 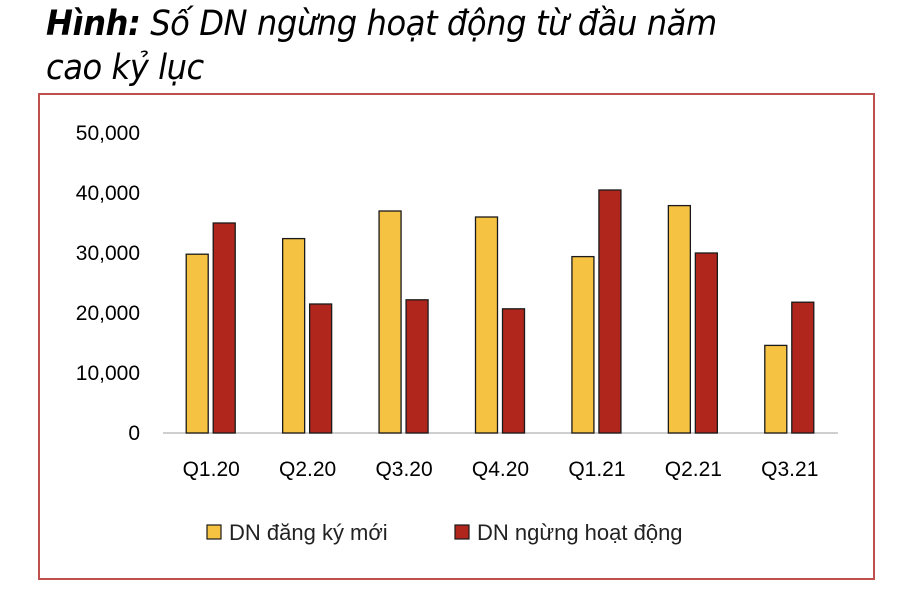 What do you see at coordinates (108, 373) in the screenshot?
I see `y-tick-label: 10,000` at bounding box center [108, 373].